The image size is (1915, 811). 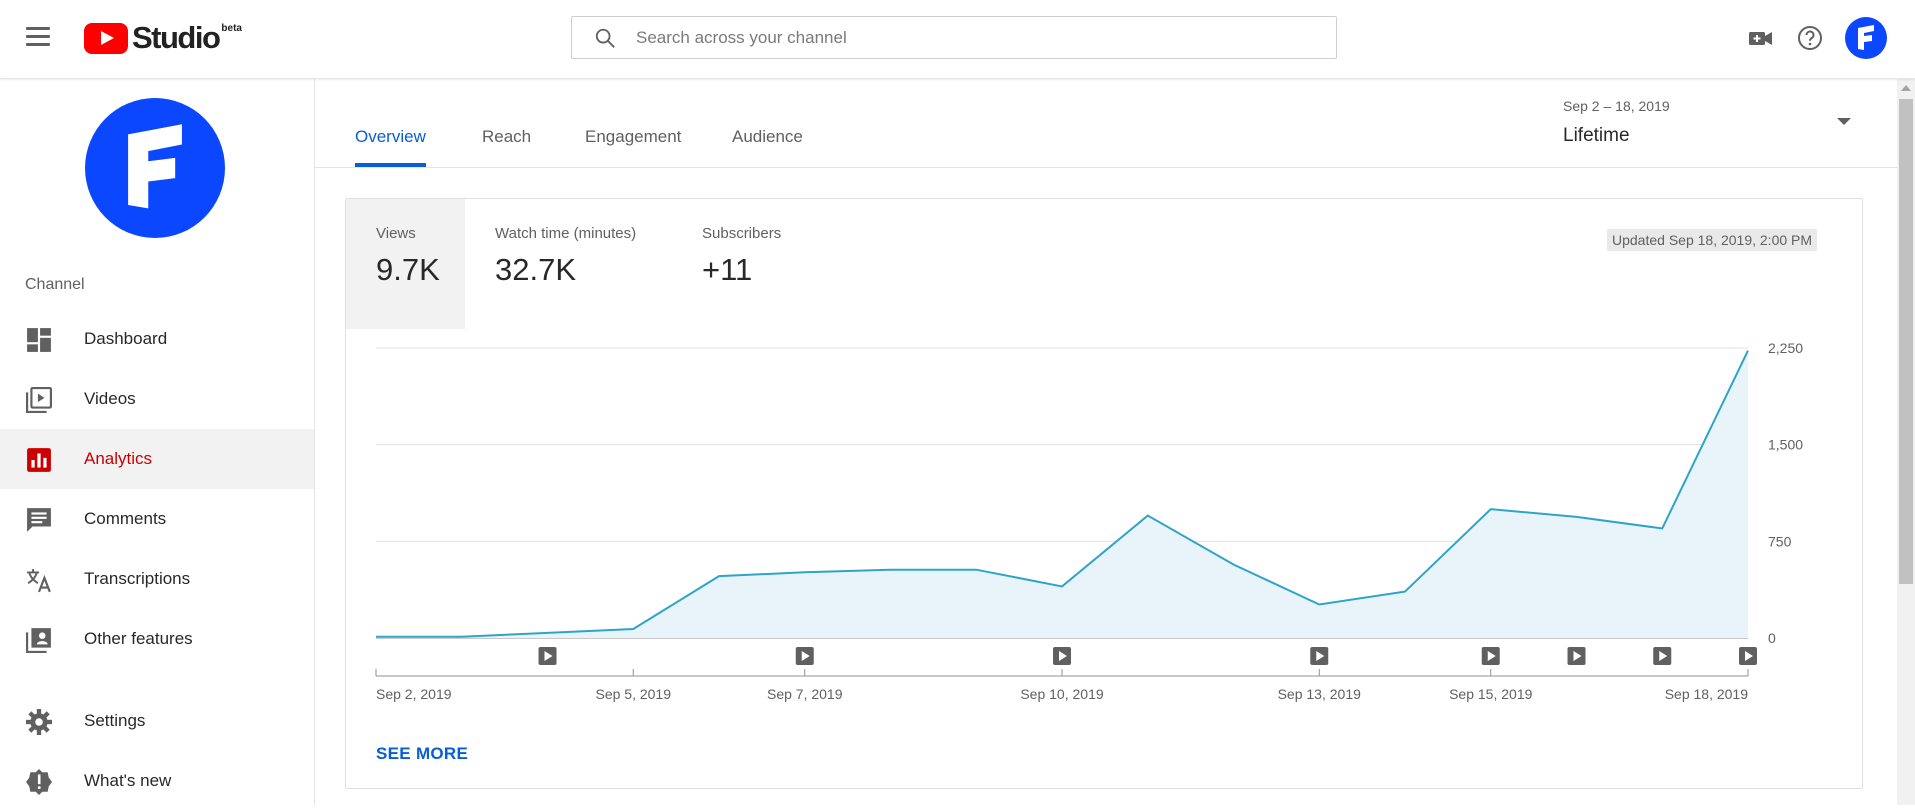 What do you see at coordinates (1106, 123) in the screenshot?
I see `analytics-tabs: Overview Reach Engagement Audience` at bounding box center [1106, 123].